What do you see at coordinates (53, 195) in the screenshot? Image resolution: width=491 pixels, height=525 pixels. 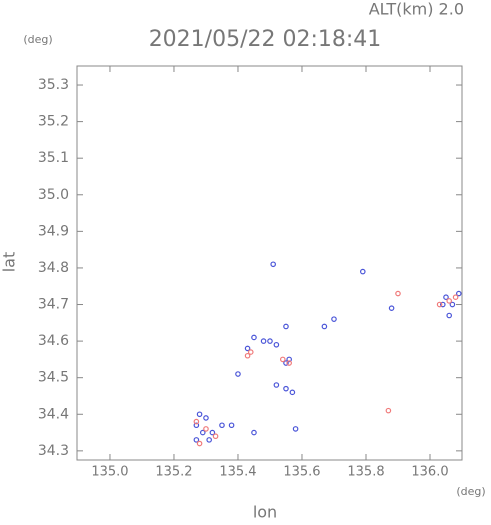 I see `y-tick-label: 35.0` at bounding box center [53, 195].